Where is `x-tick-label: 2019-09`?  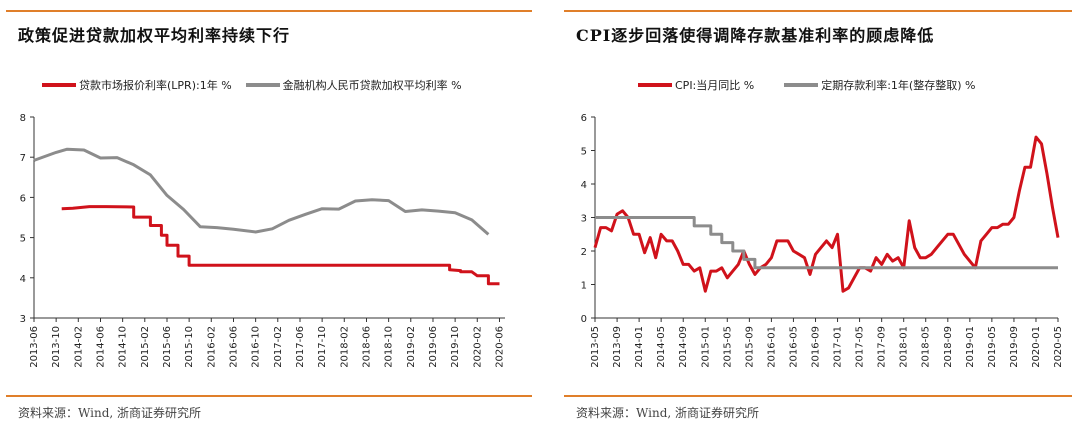 x-tick-label: 2019-09 is located at coordinates (1014, 347).